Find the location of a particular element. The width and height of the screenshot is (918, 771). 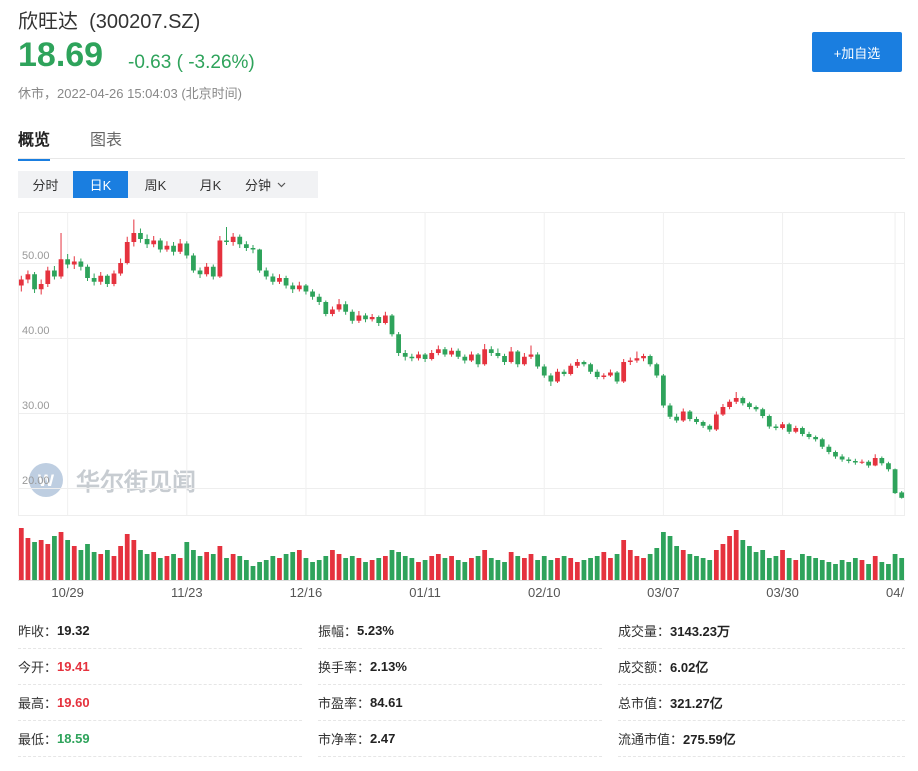

stat-label: 最高： is located at coordinates (38, 703).